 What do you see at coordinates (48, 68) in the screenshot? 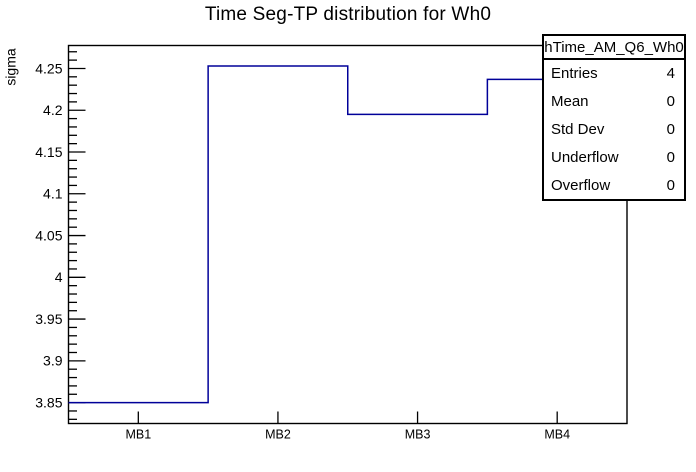
I see `y-tick-label: 4.25` at bounding box center [48, 68].